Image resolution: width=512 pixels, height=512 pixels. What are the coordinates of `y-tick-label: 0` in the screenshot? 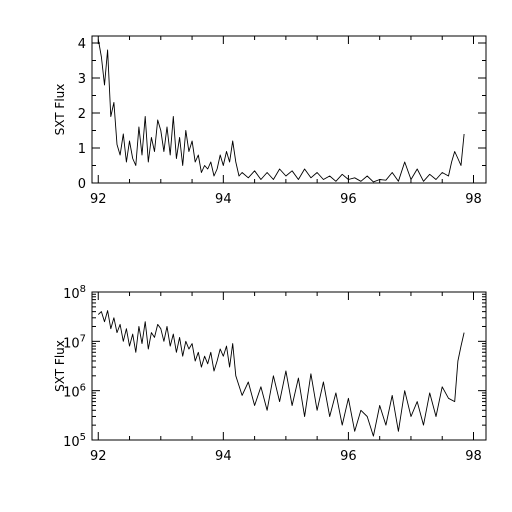 It's located at (82, 184).